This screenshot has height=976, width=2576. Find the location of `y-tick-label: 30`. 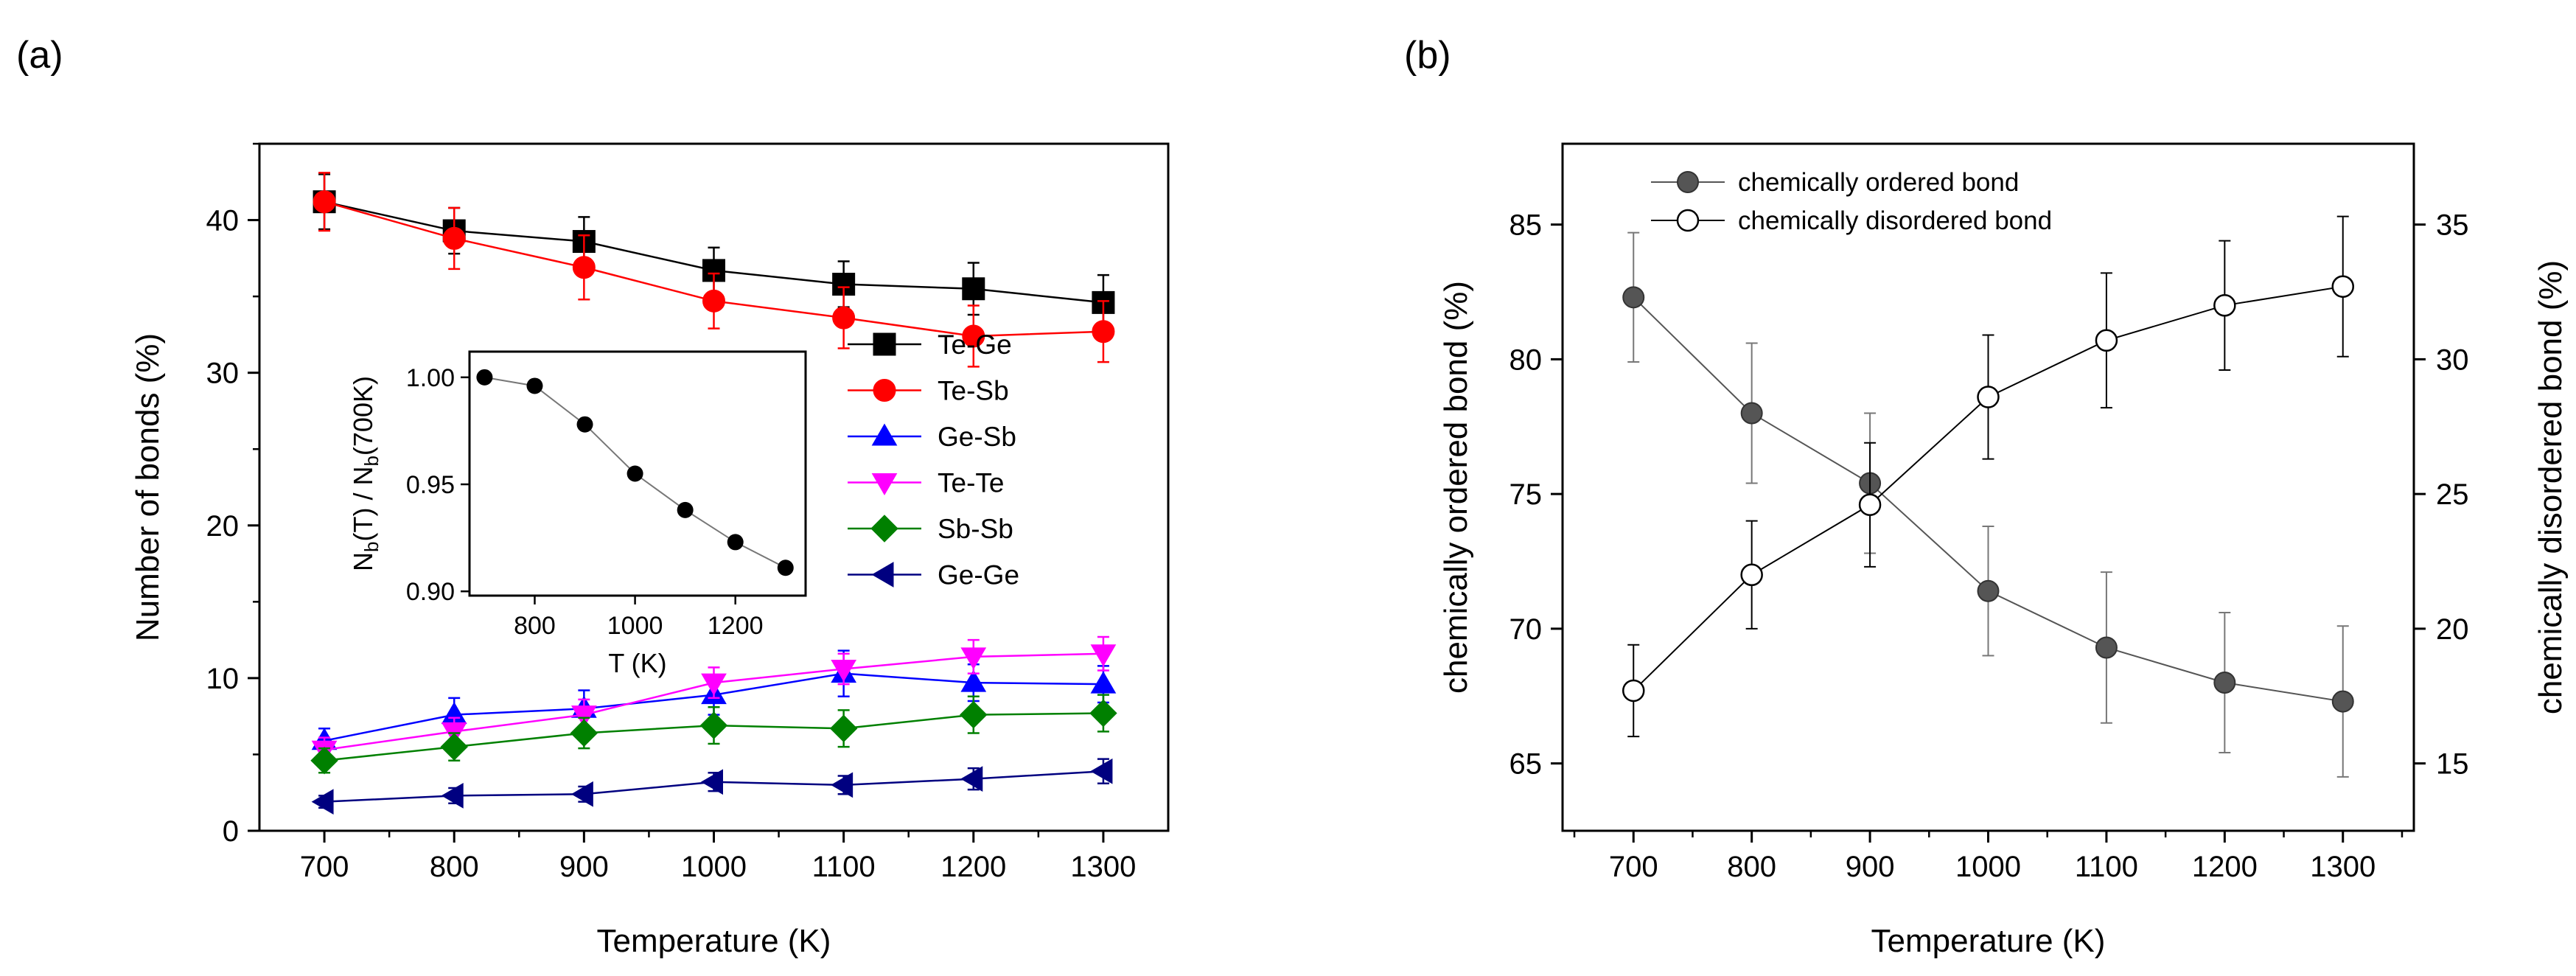

y-tick-label: 30 is located at coordinates (223, 374).